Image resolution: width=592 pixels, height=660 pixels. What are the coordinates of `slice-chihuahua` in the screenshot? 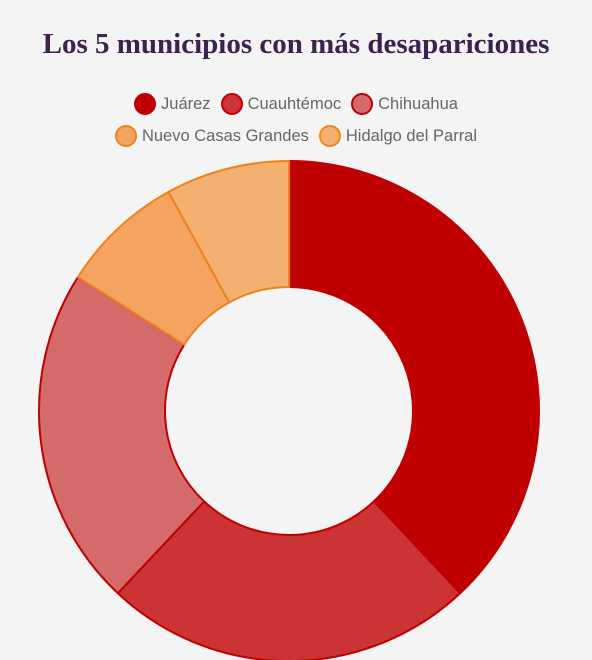 It's located at (122, 435).